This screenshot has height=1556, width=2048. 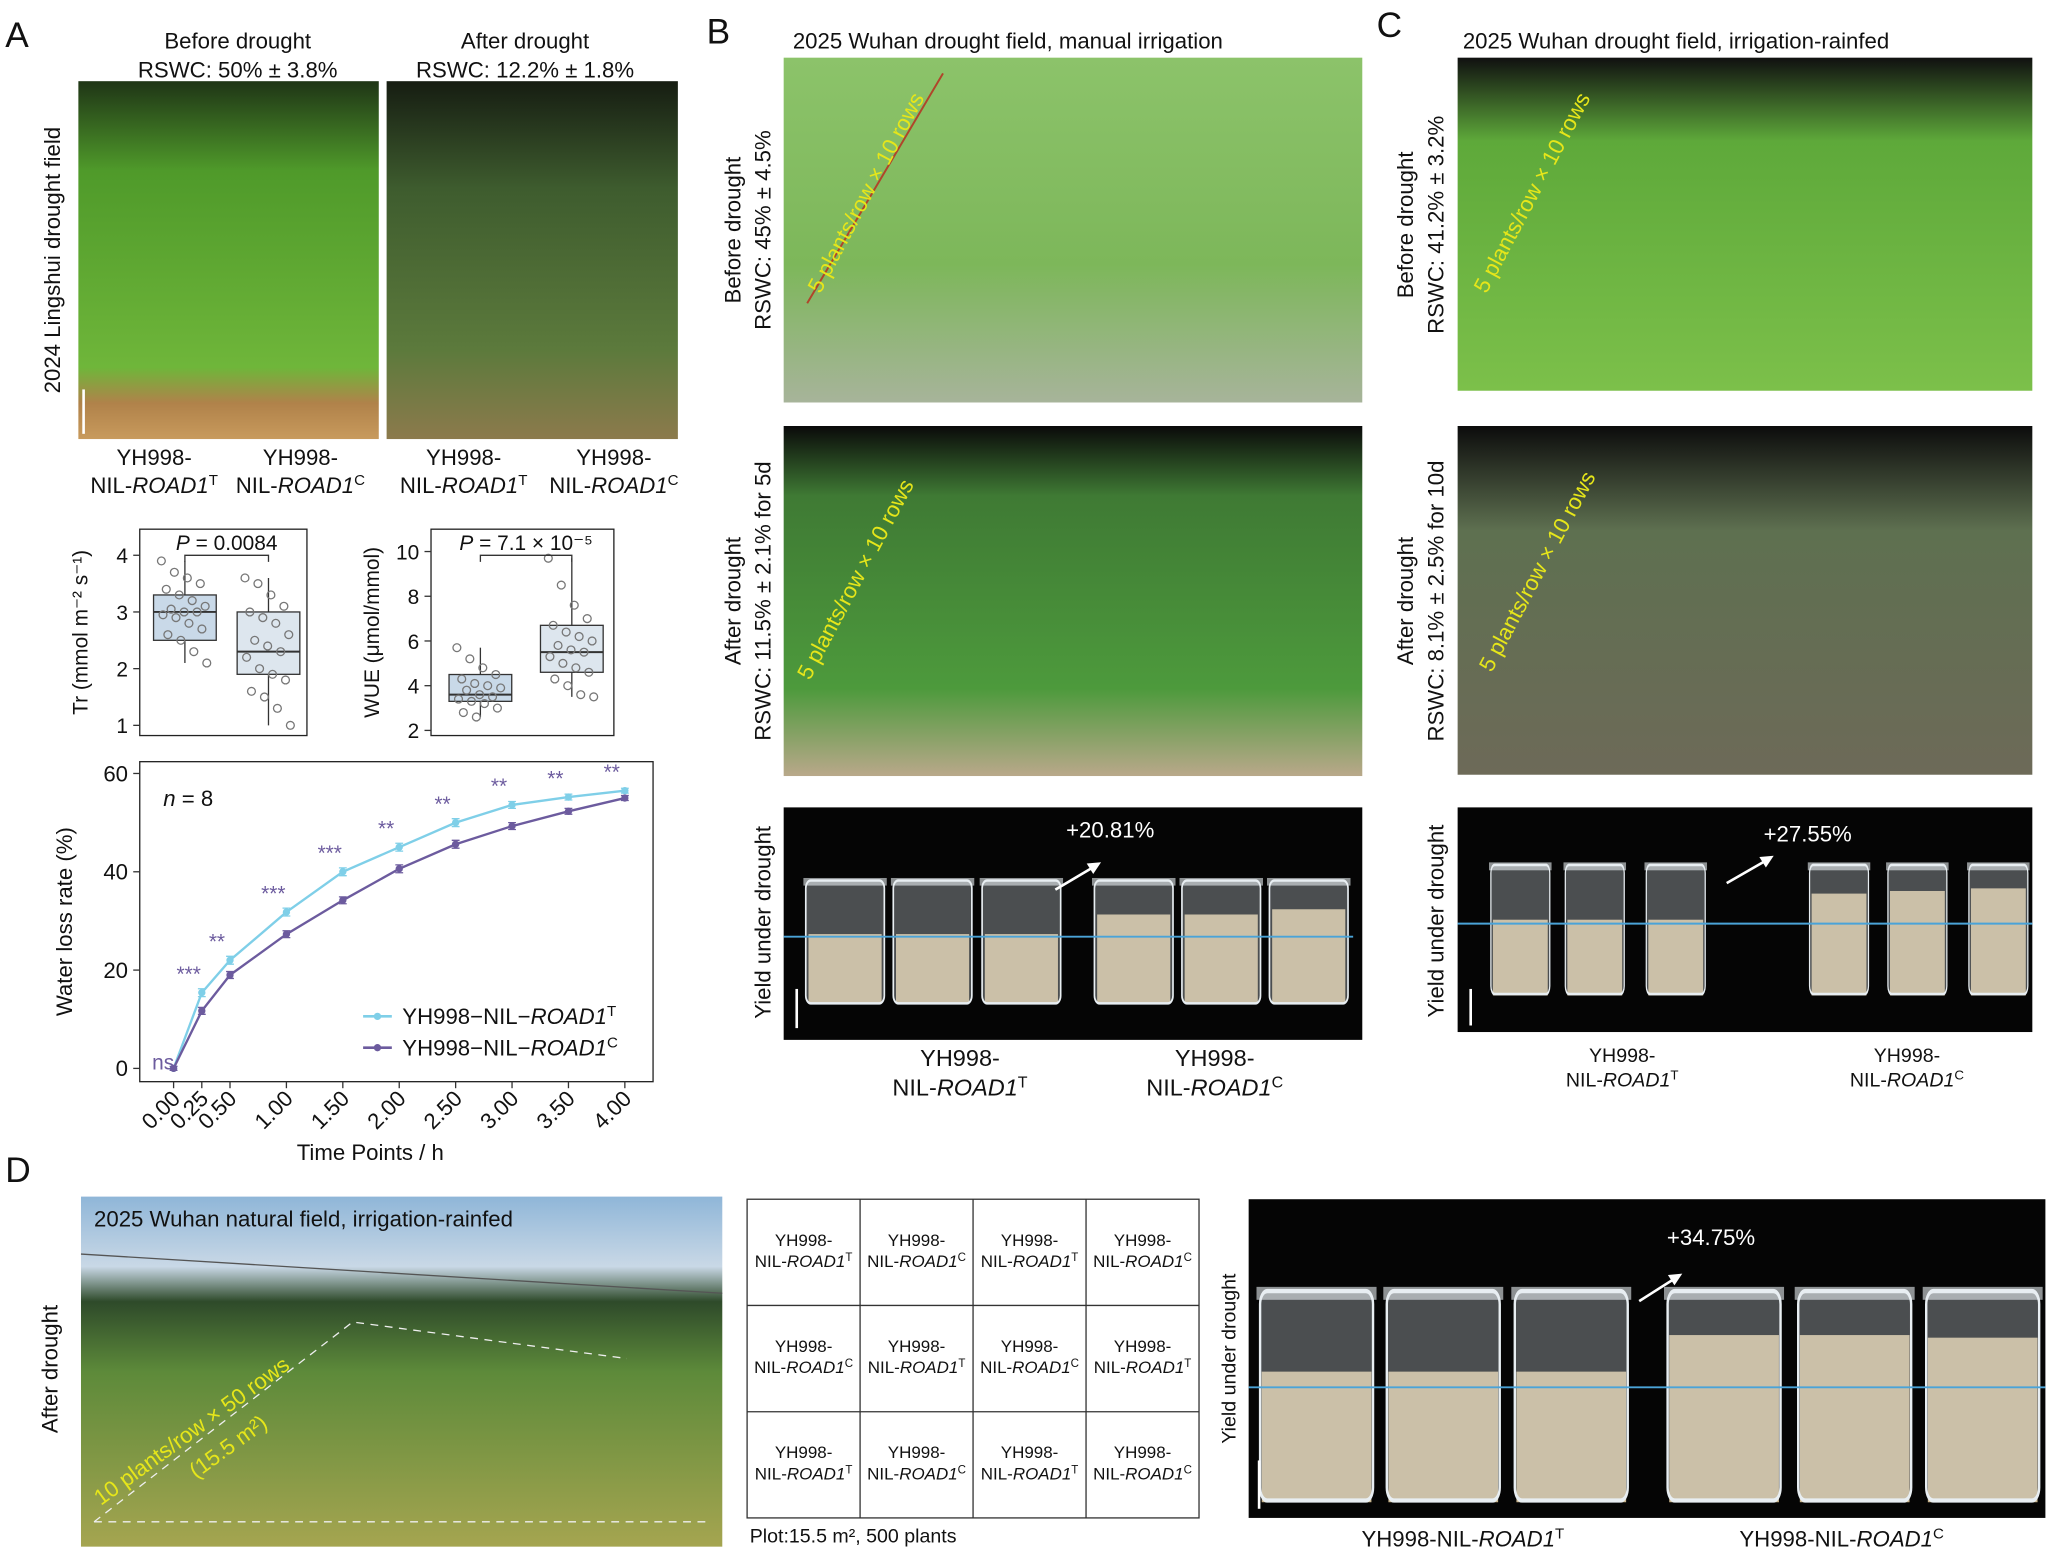 What do you see at coordinates (377, 1048) in the screenshot?
I see `legend-swatch` at bounding box center [377, 1048].